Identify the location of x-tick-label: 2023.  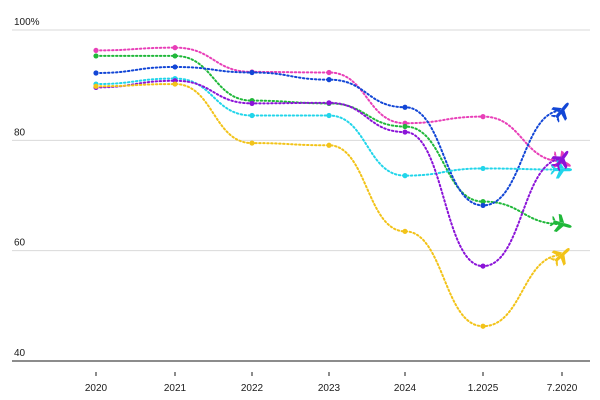
(329, 388).